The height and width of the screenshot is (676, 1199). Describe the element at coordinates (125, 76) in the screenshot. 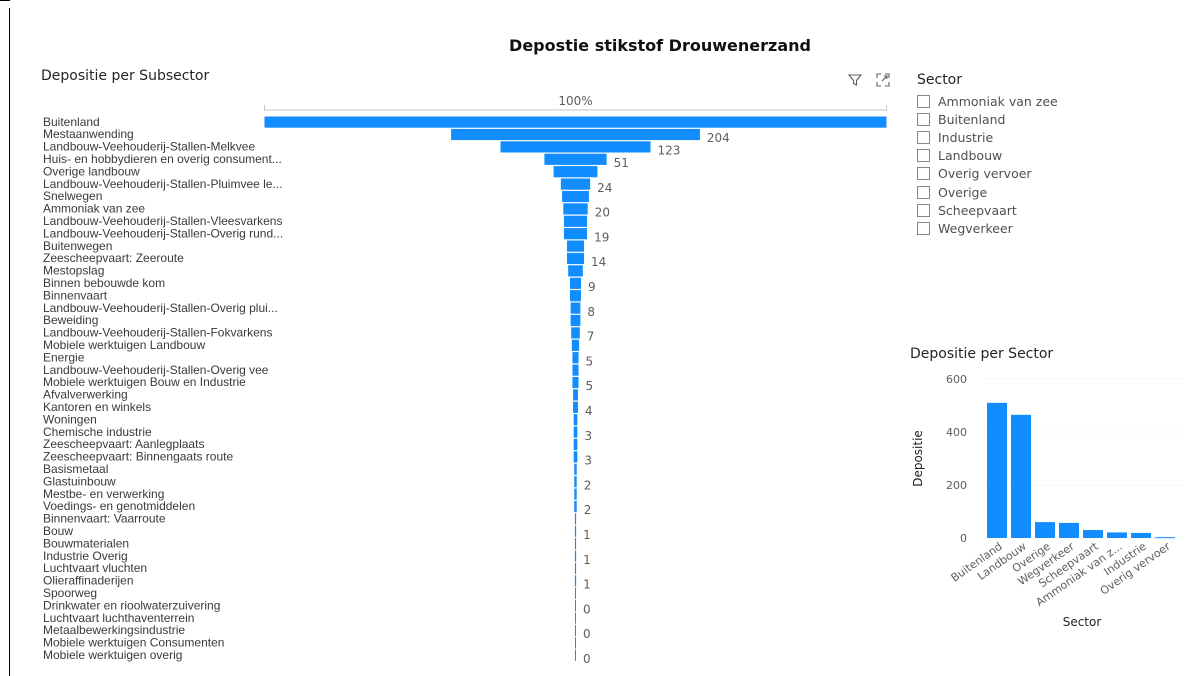

I see `funnel-title: Depositie per Subsector` at that location.